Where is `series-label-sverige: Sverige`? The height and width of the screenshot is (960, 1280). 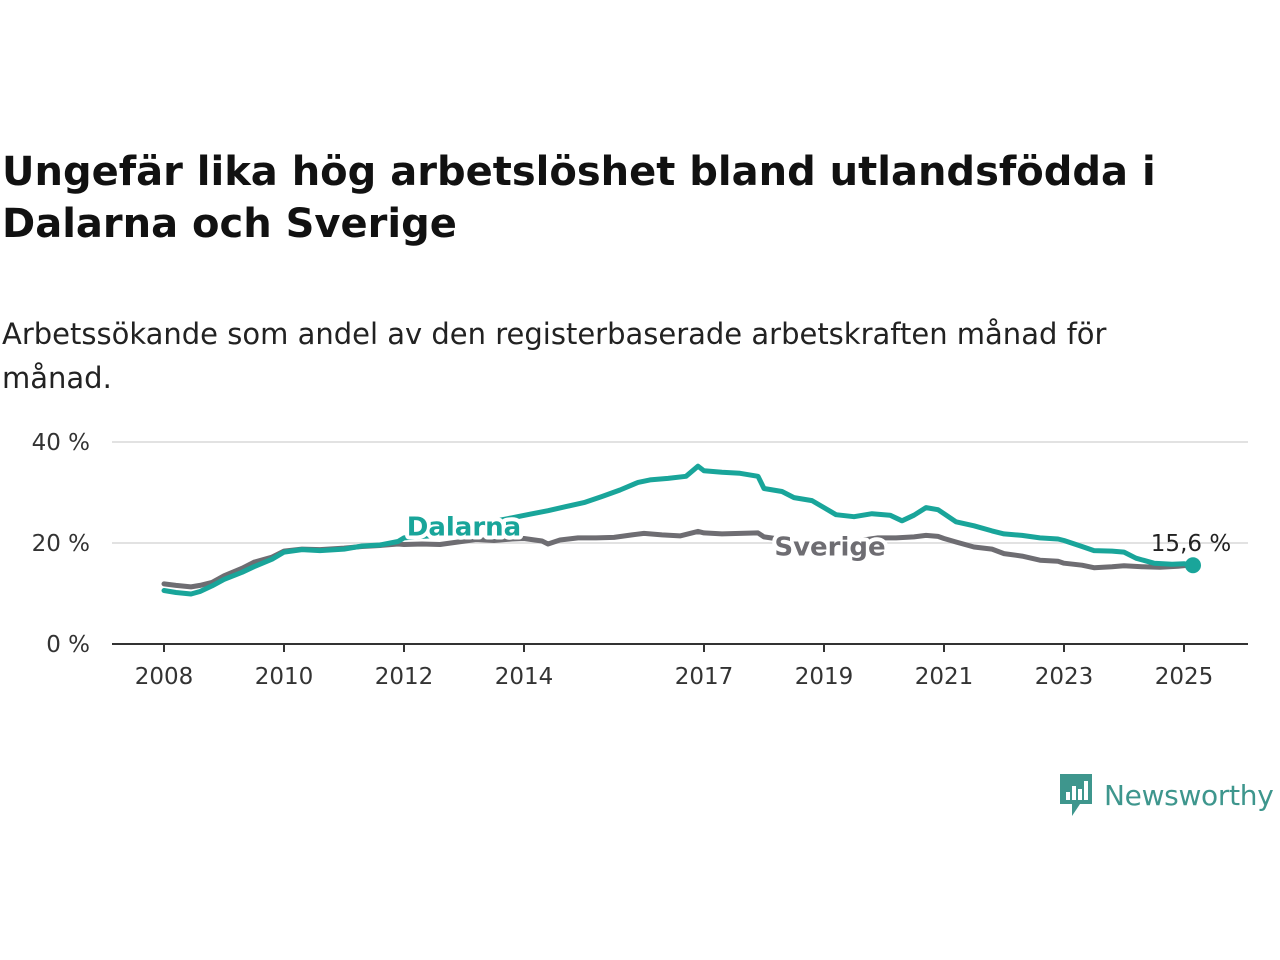 series-label-sverige: Sverige is located at coordinates (829, 548).